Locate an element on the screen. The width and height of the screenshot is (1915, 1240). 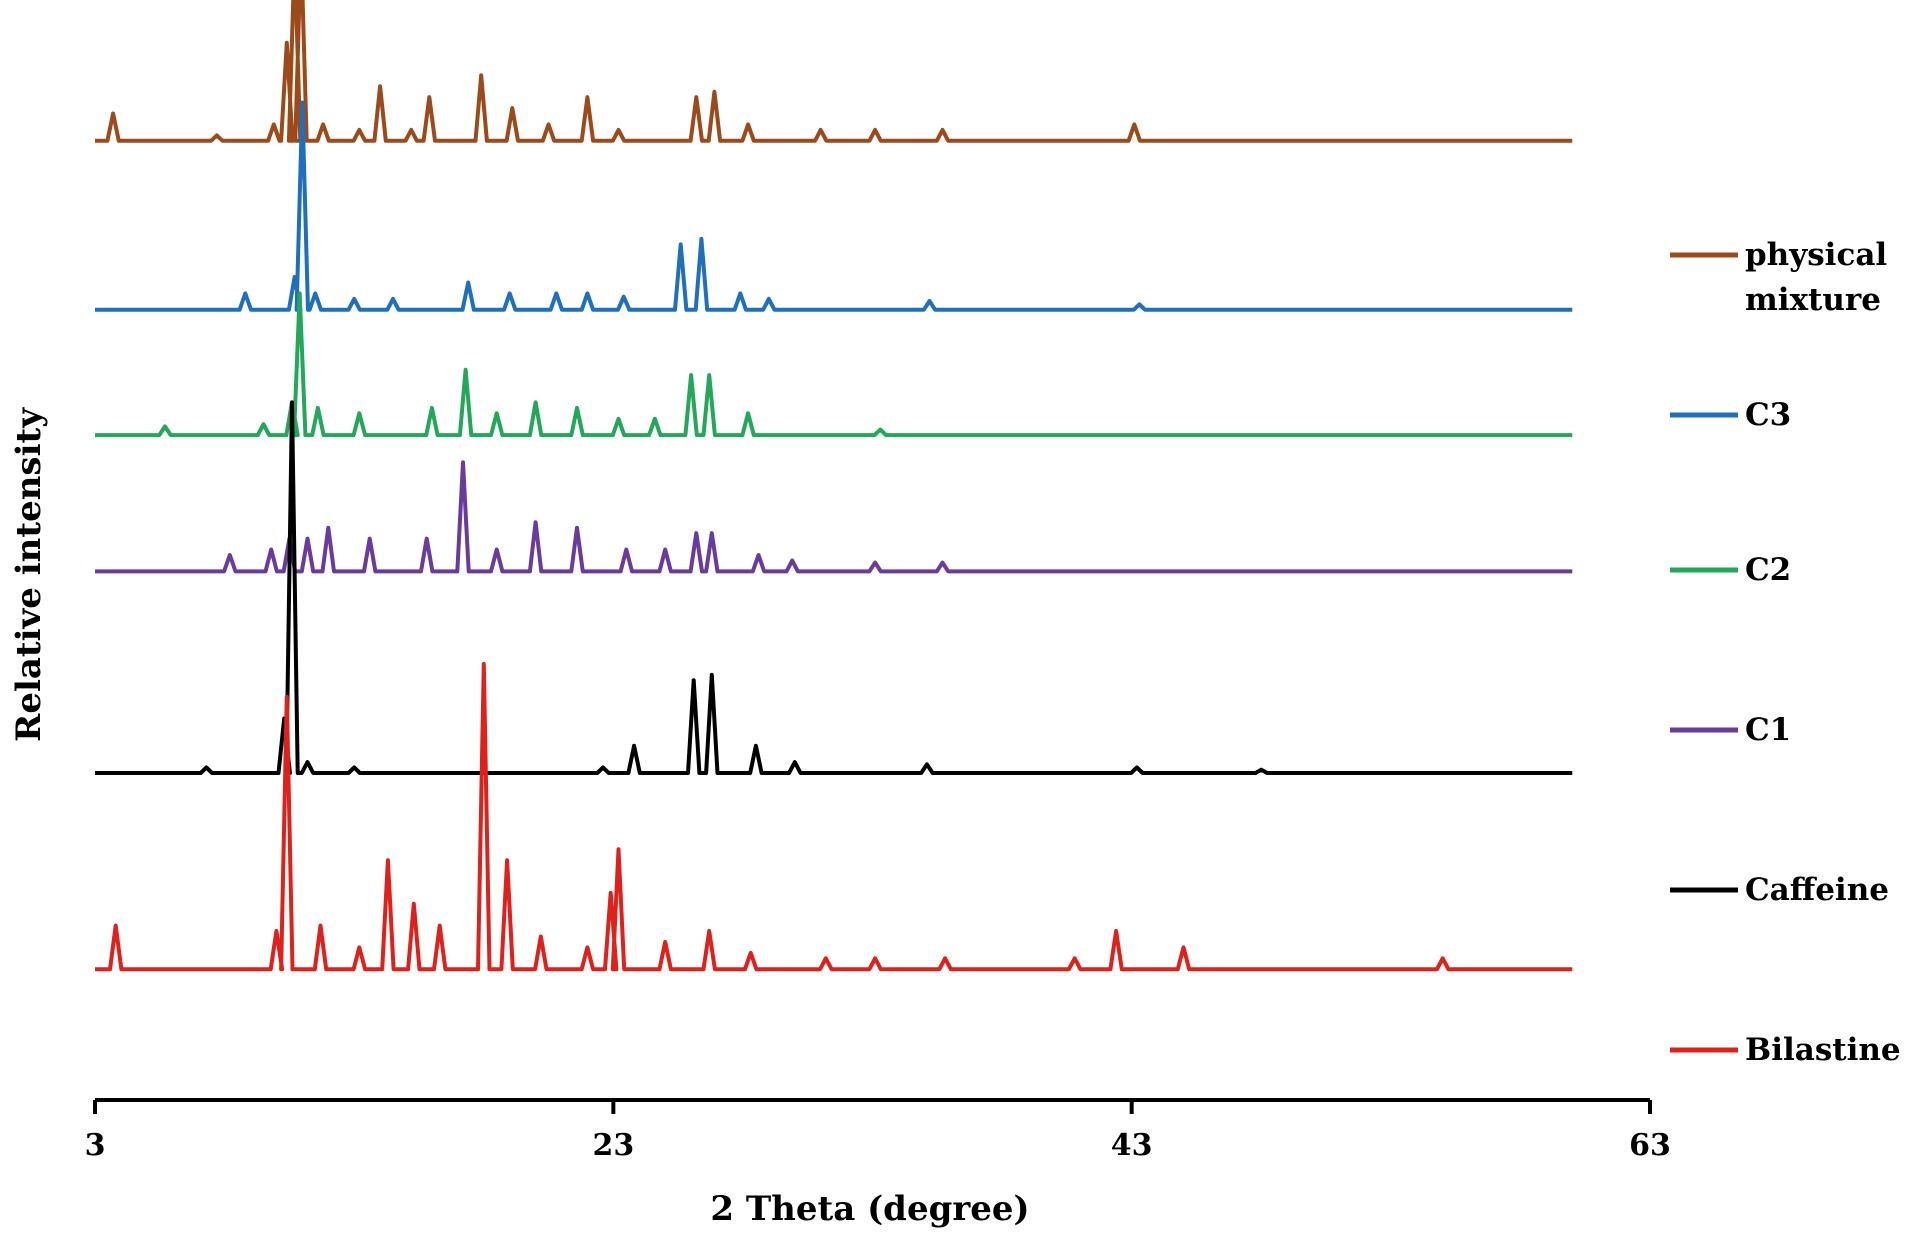
trace-c2 is located at coordinates (834, 364).